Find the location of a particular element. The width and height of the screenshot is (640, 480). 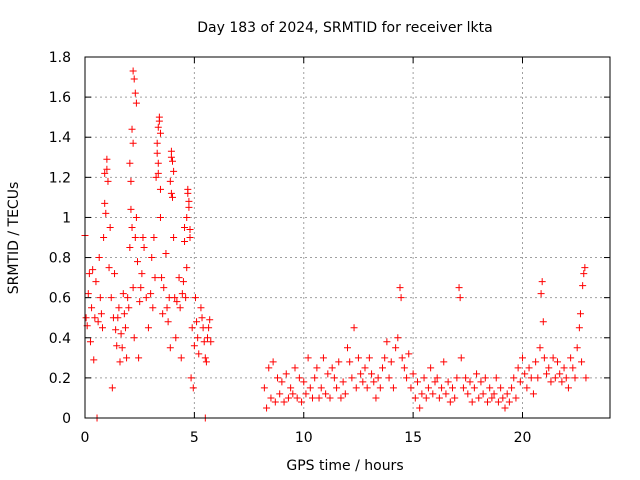

y-tick-label: 1 is located at coordinates (66, 218).